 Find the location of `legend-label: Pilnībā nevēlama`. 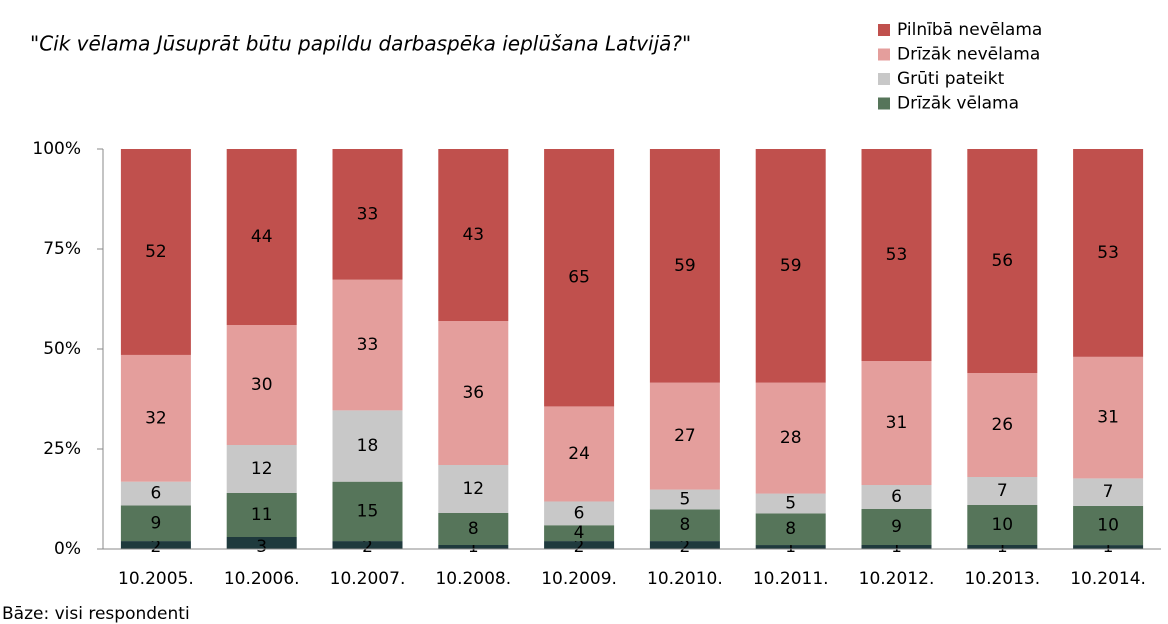

legend-label: Pilnībā nevēlama is located at coordinates (969, 30).